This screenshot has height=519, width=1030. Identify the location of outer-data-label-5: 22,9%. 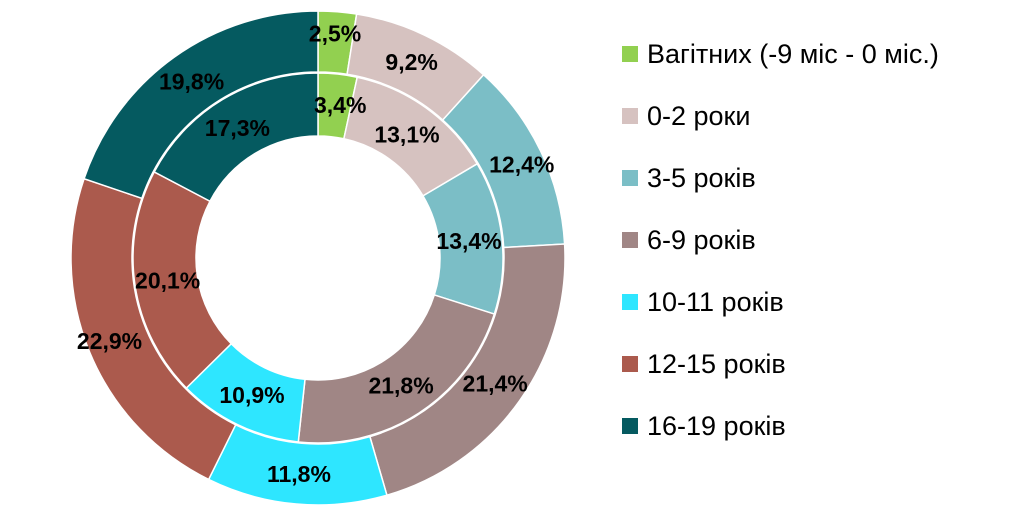
(109, 341).